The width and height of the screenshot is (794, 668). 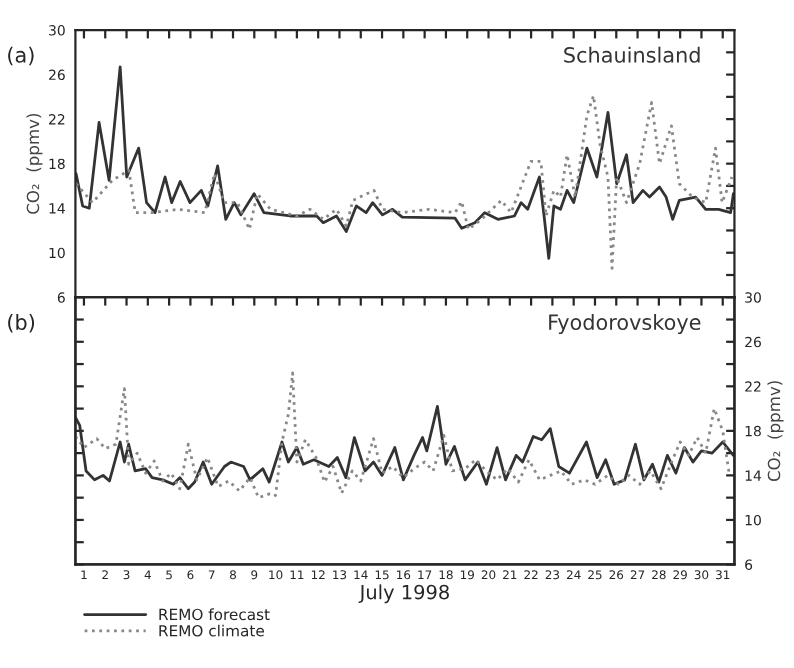 What do you see at coordinates (775, 431) in the screenshot?
I see `y2-axis-title: CO₂ (ppmv)` at bounding box center [775, 431].